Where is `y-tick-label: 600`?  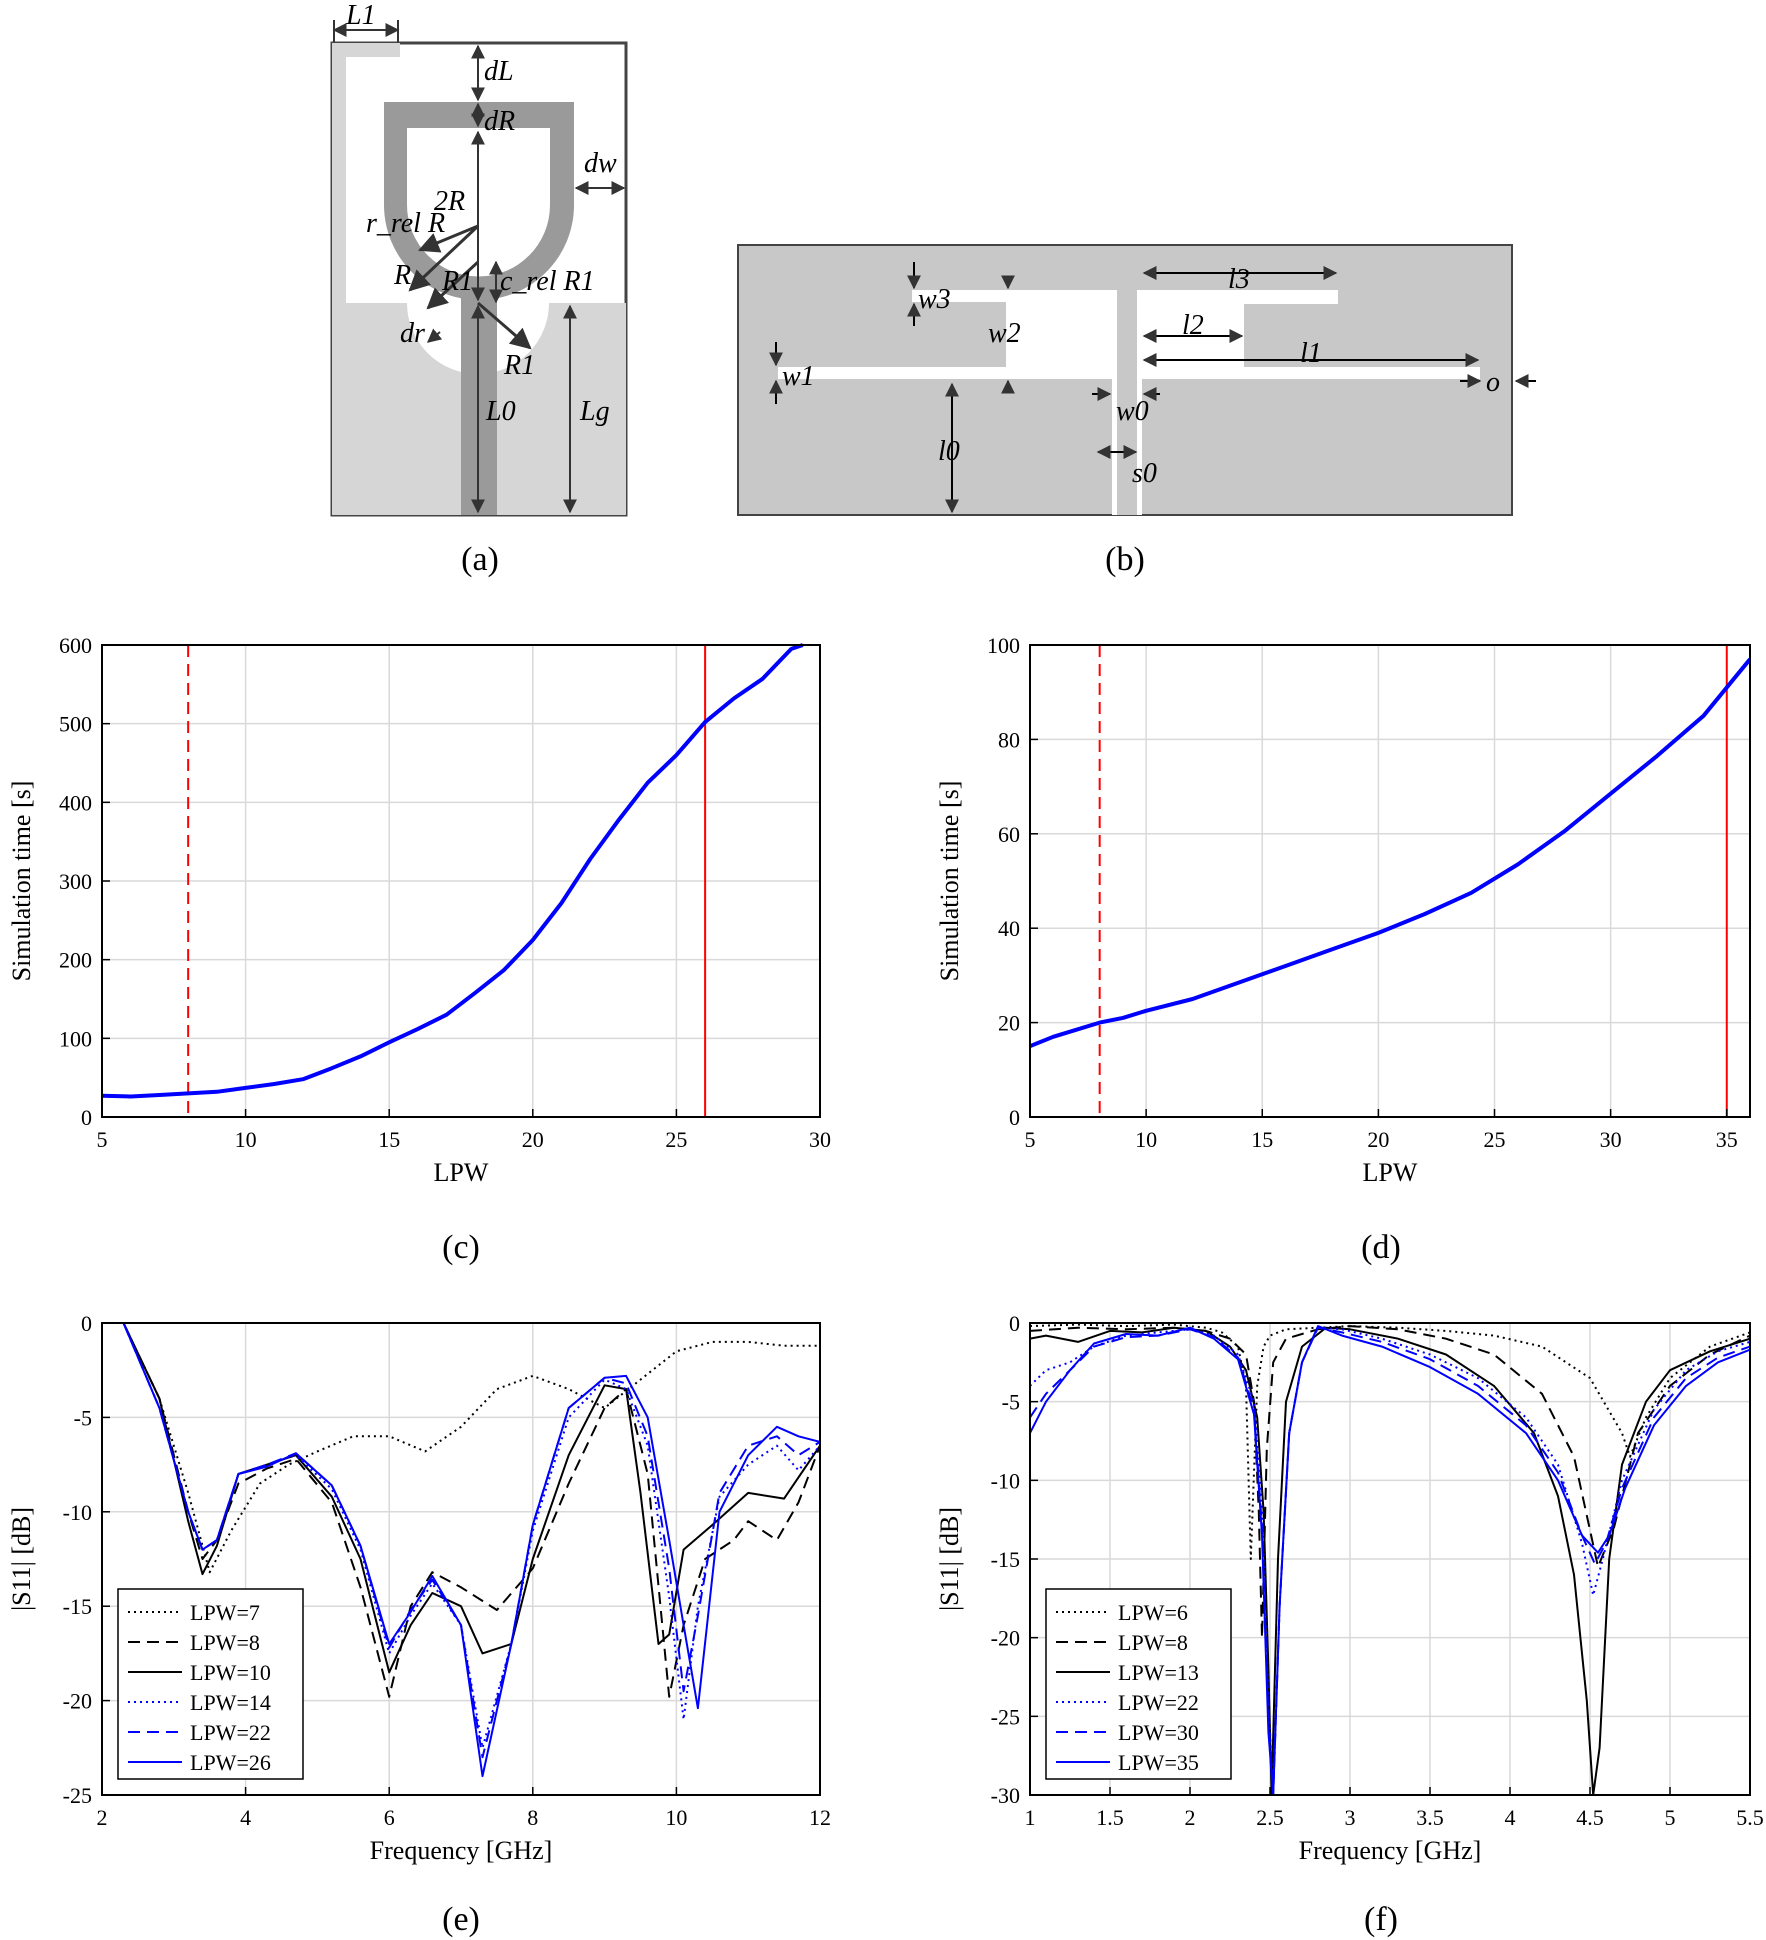
y-tick-label: 600 is located at coordinates (75, 645).